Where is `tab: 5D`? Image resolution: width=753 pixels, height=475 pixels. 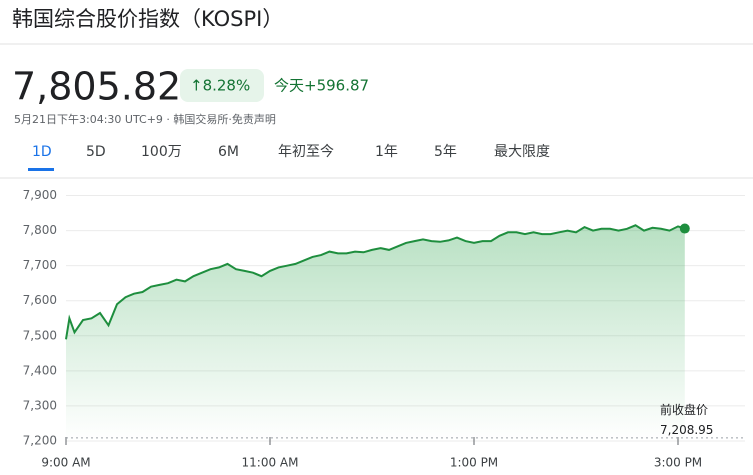
tab: 5D is located at coordinates (96, 152).